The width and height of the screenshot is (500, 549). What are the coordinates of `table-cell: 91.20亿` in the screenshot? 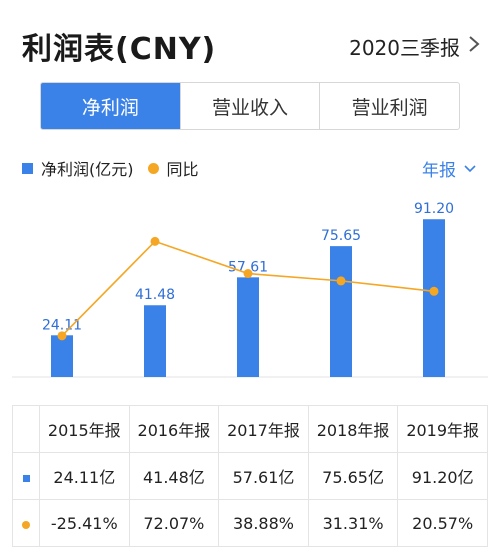 It's located at (442, 476).